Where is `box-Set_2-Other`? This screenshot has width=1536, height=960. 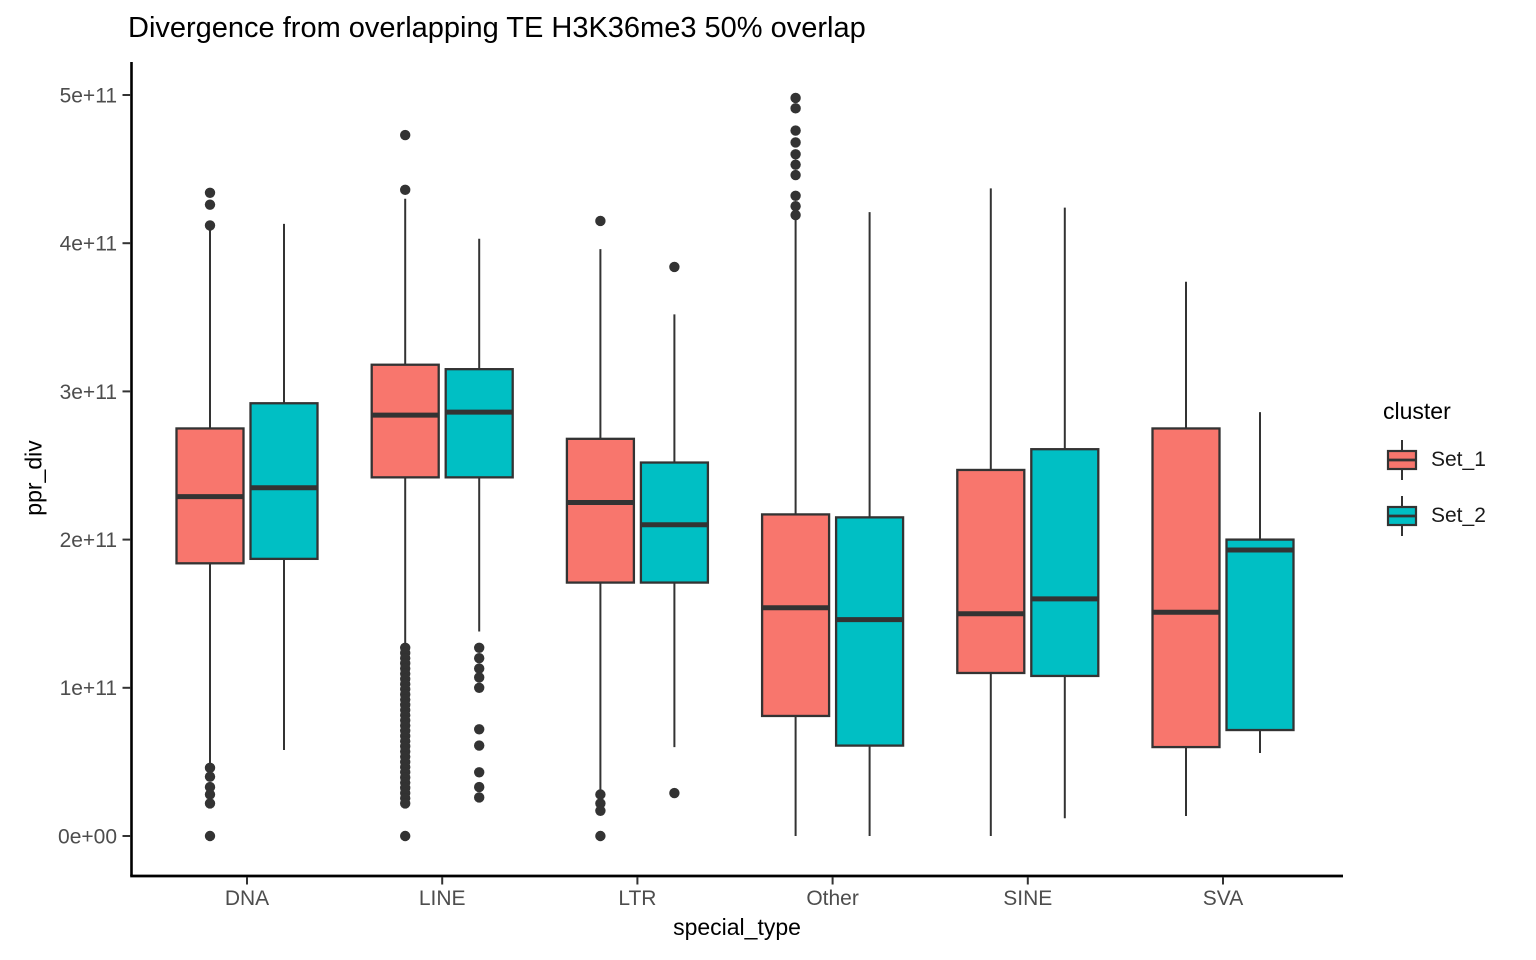 box-Set_2-Other is located at coordinates (869, 631).